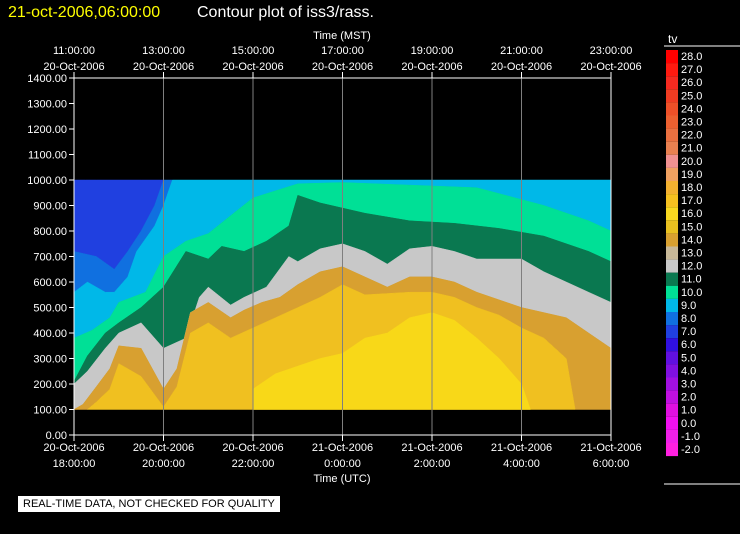 Image resolution: width=740 pixels, height=534 pixels. I want to click on legend-label: 22.0, so click(691, 136).